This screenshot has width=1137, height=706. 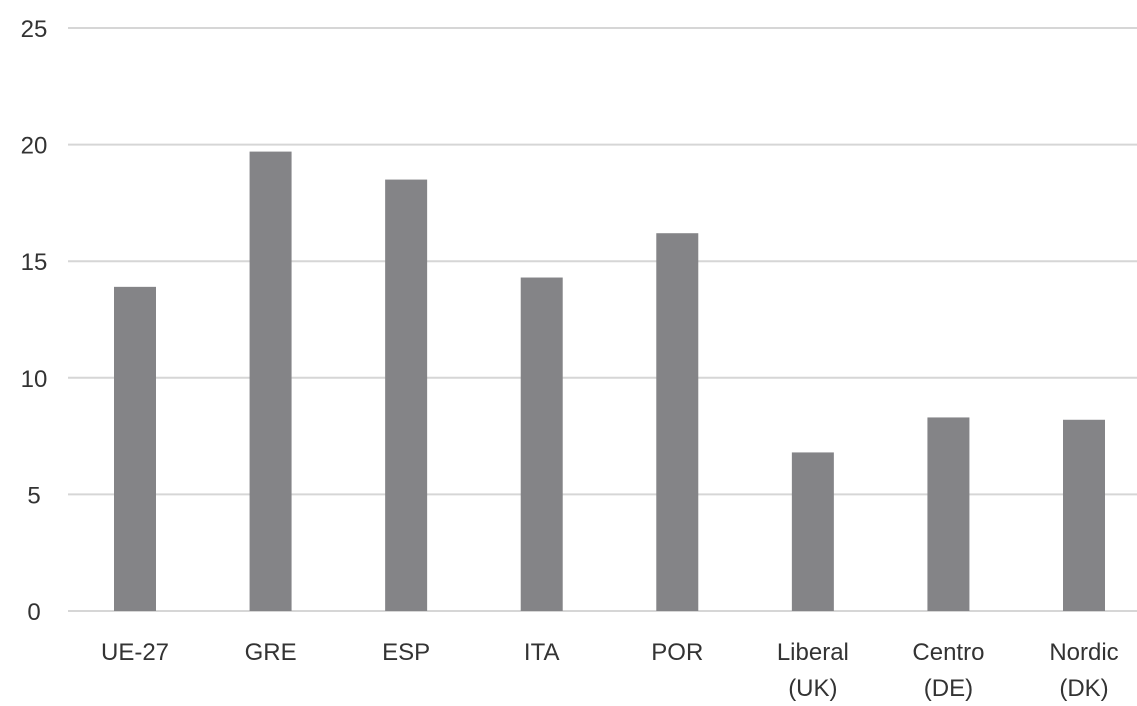 What do you see at coordinates (34, 379) in the screenshot?
I see `y-tick-label: 10` at bounding box center [34, 379].